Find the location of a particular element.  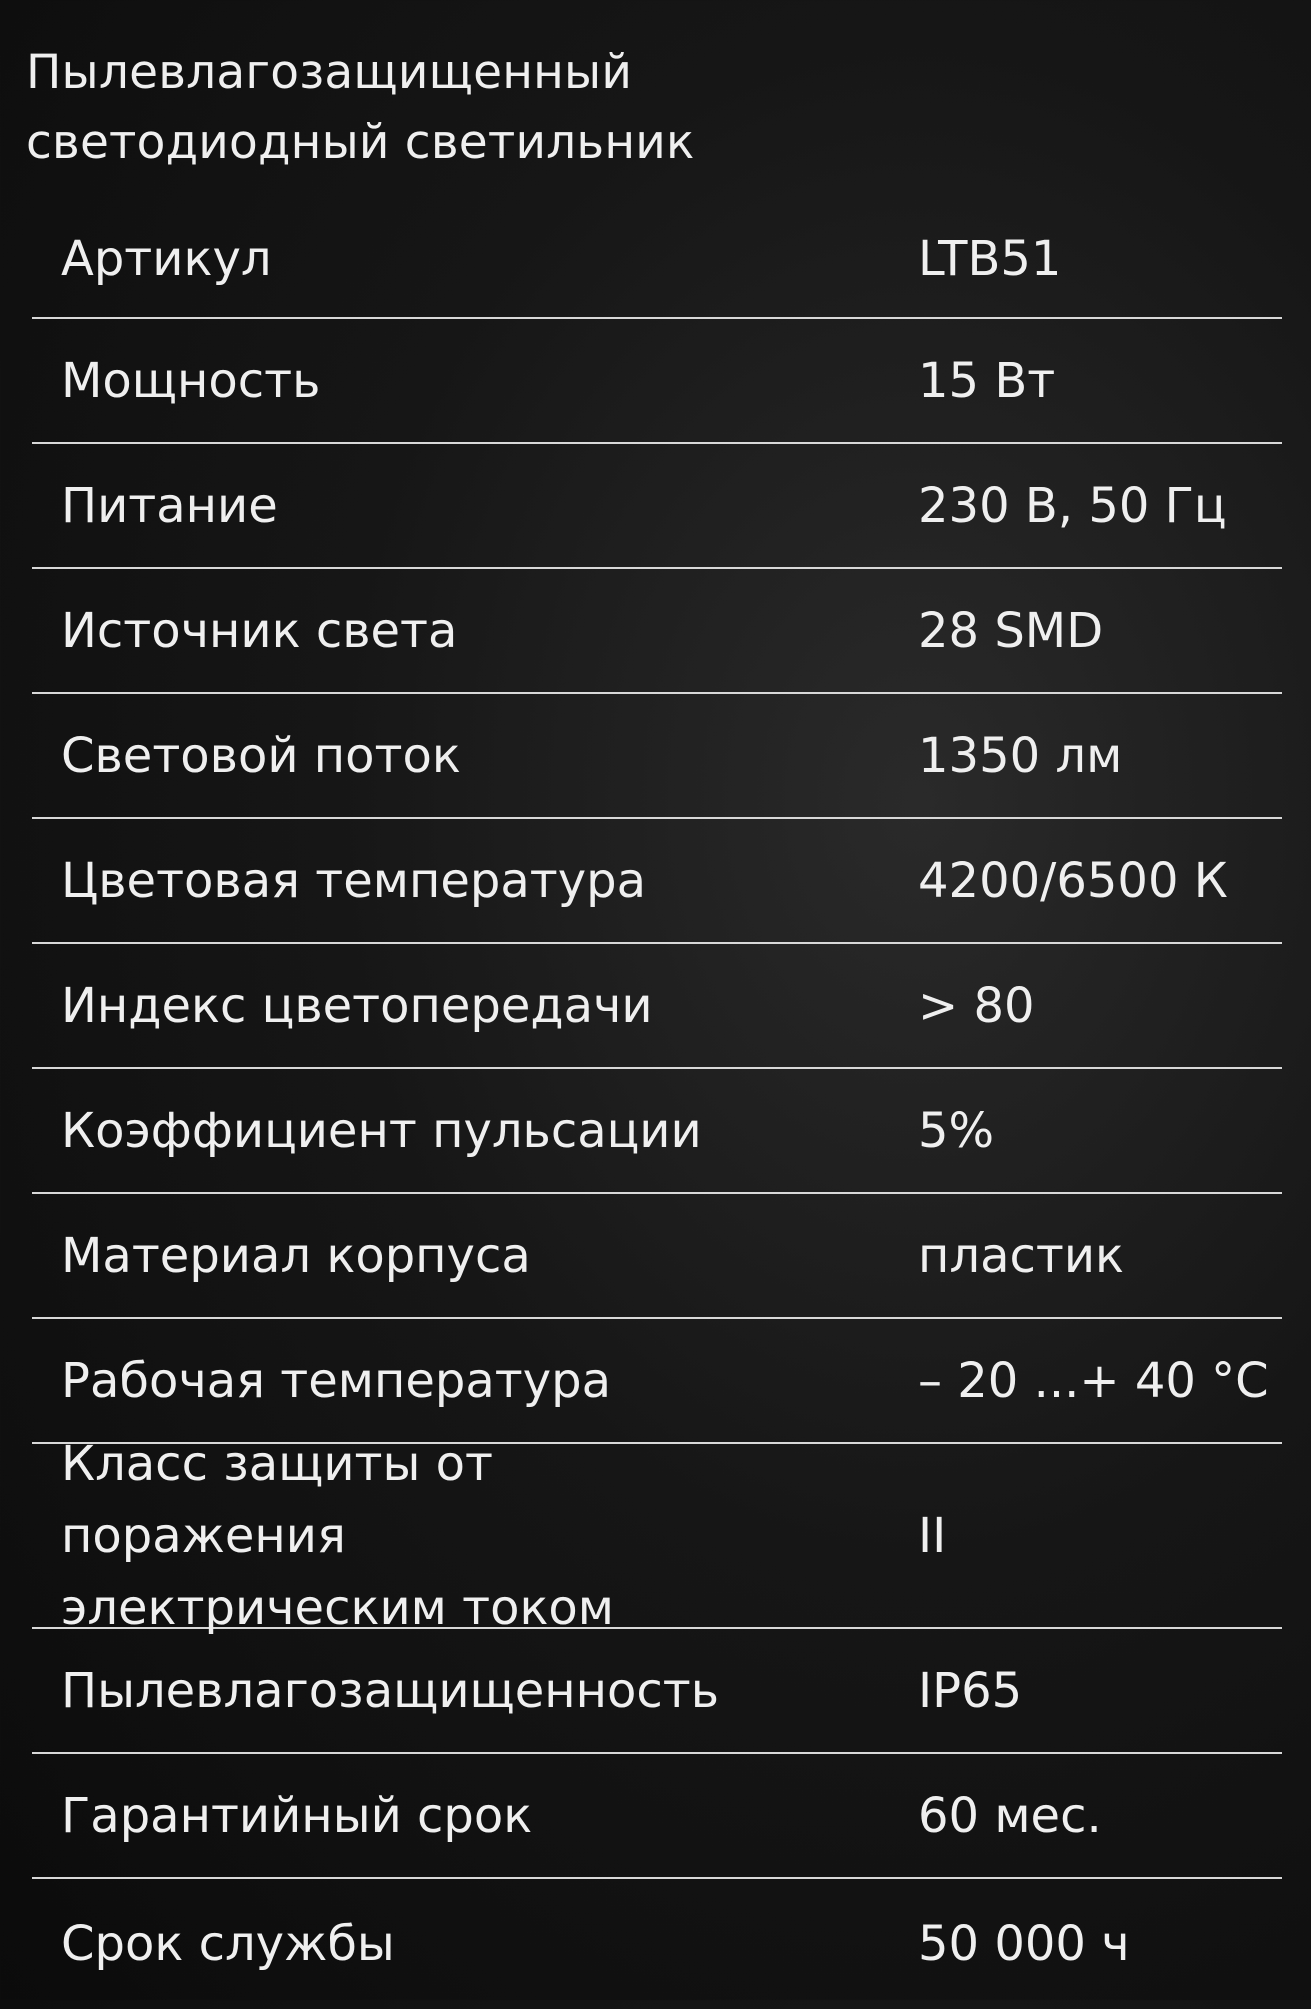

spec-label: Пылевлагозащищенность is located at coordinates (390, 1690).